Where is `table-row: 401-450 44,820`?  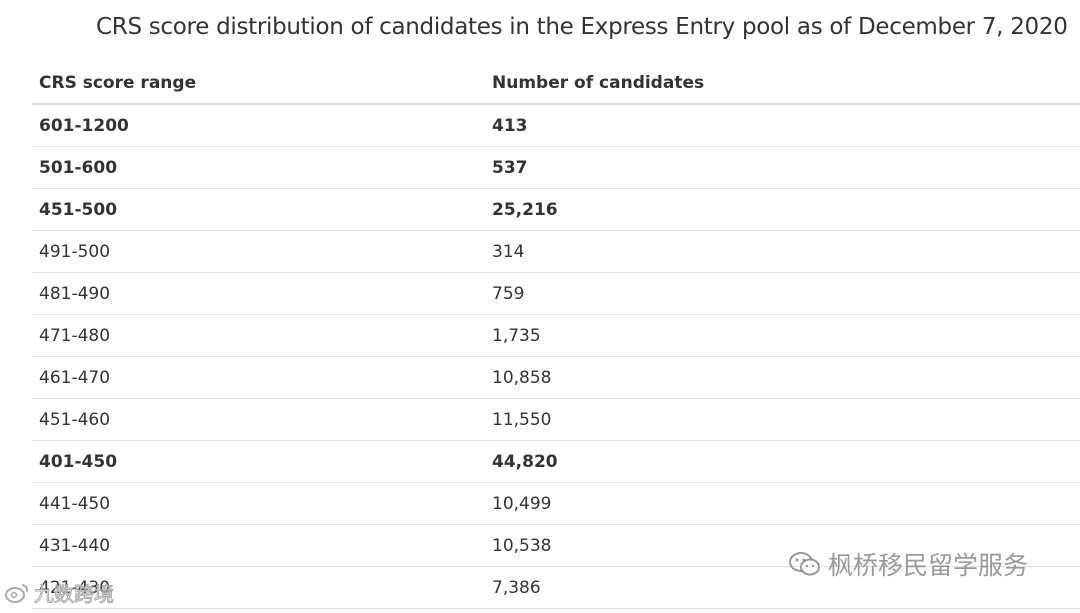 table-row: 401-450 44,820 is located at coordinates (556, 462).